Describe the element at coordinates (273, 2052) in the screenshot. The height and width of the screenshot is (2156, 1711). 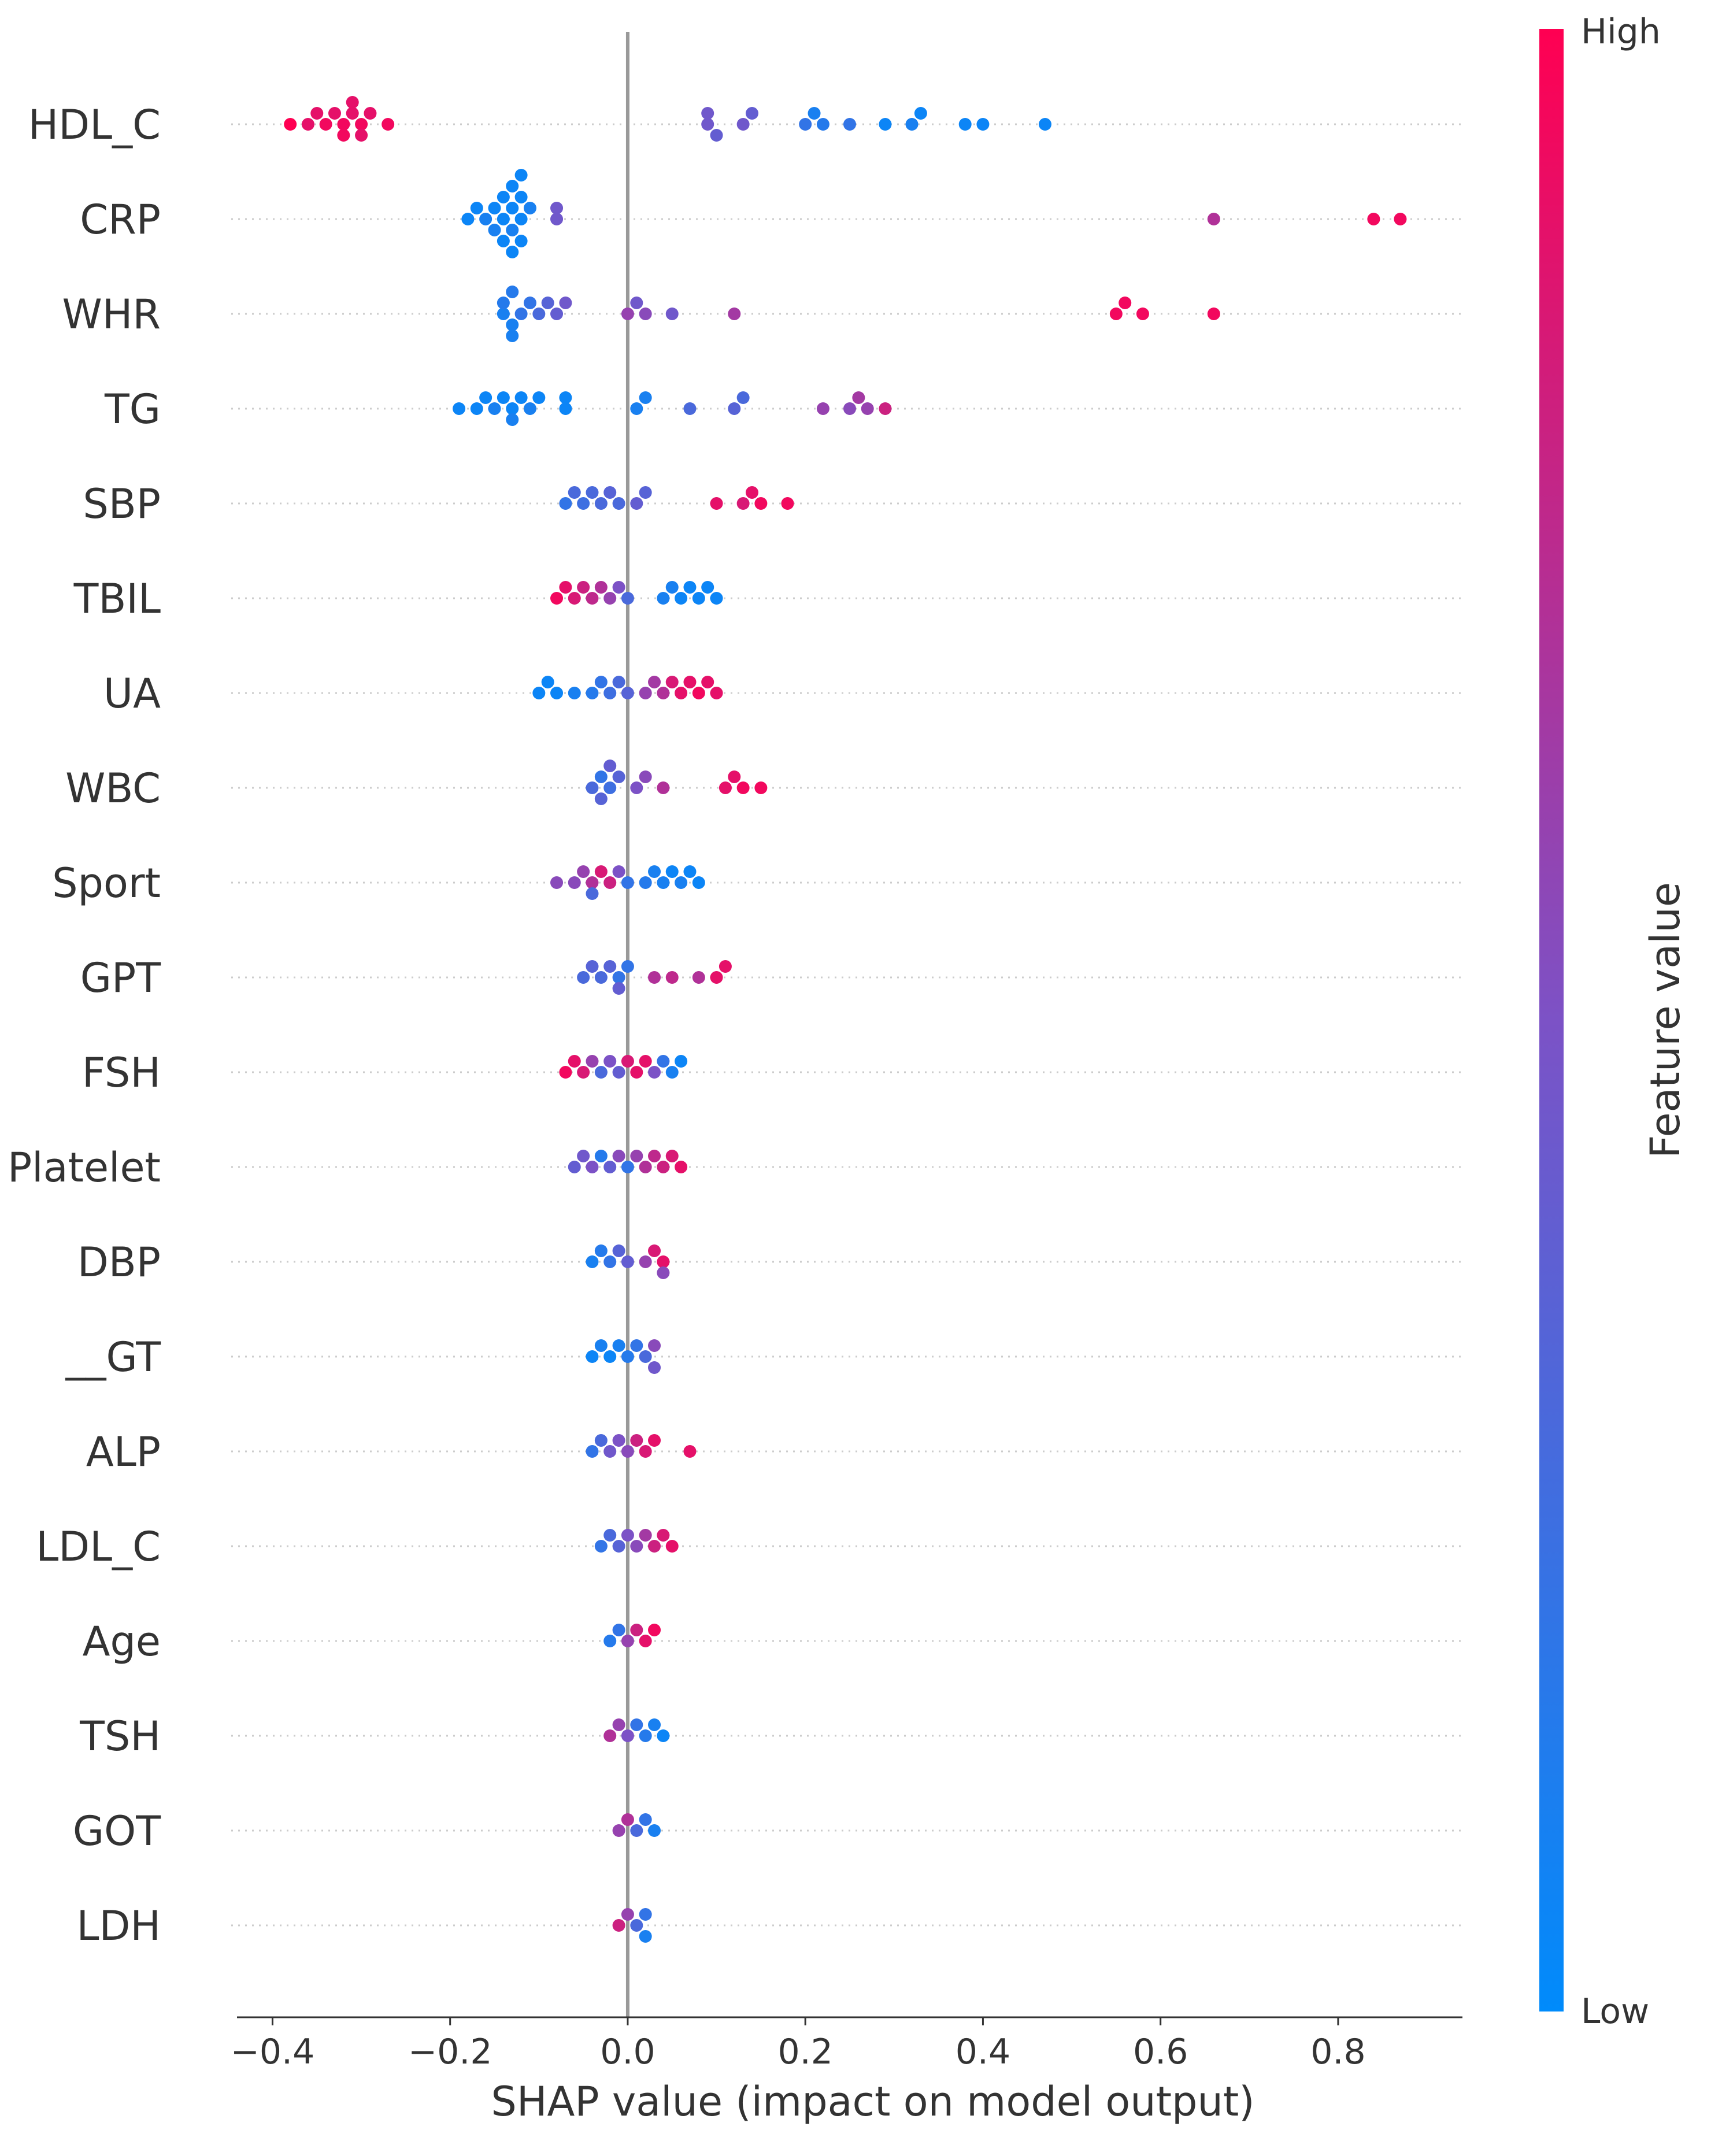
I see `x-tick-label: −0.4` at that location.